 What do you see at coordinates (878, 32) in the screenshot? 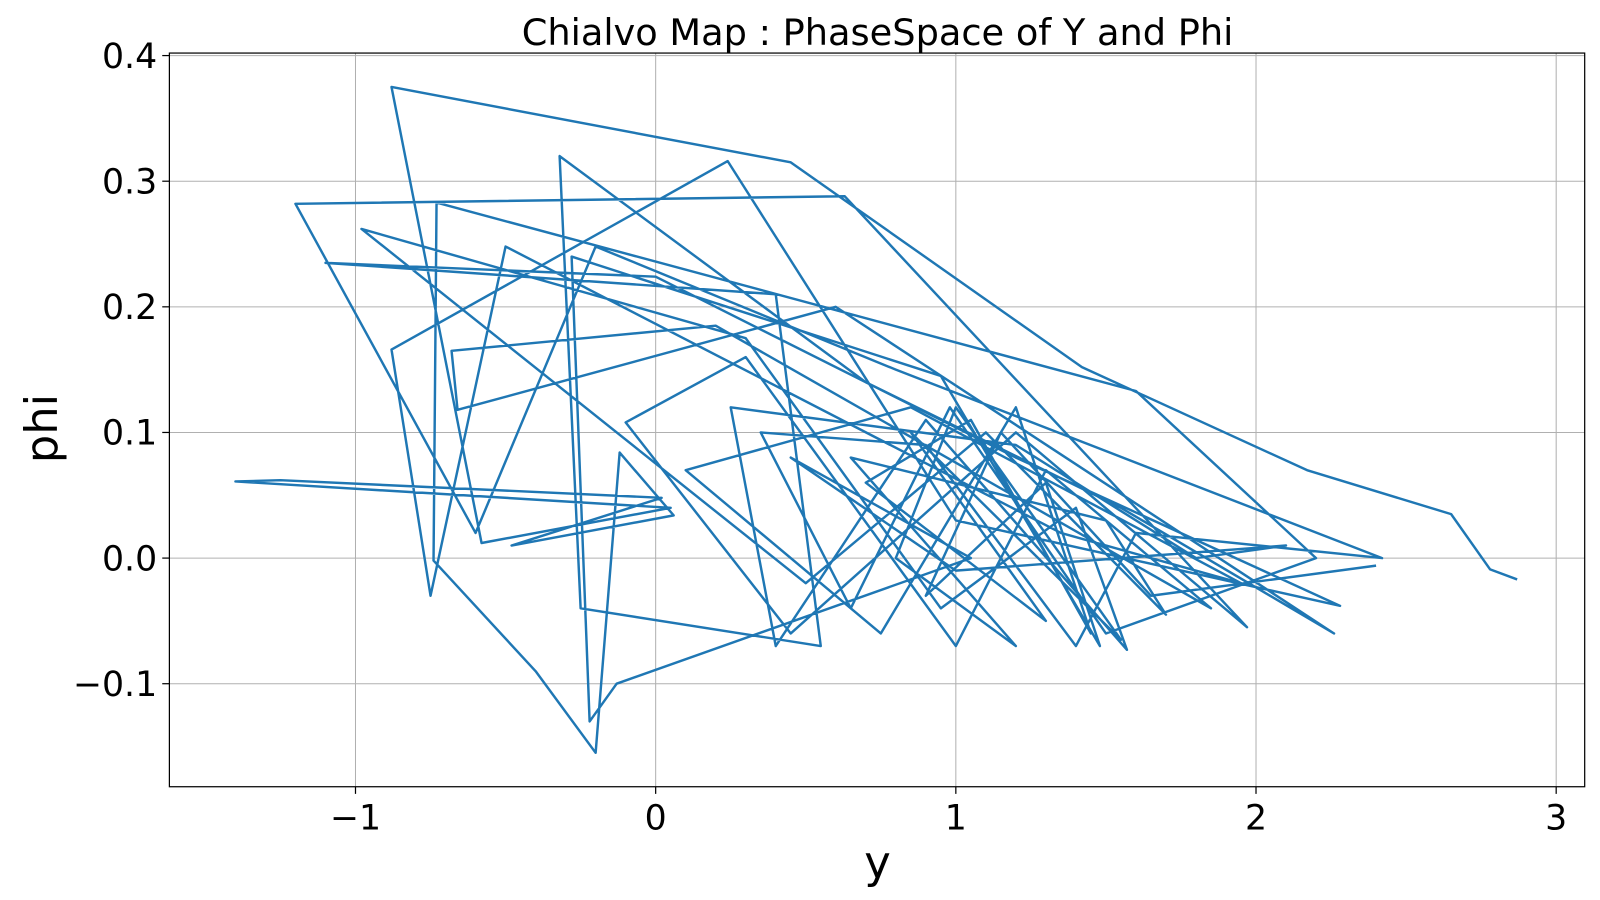
I see `chart-title: Chialvo Map : PhaseSpace of Y and Phi` at bounding box center [878, 32].